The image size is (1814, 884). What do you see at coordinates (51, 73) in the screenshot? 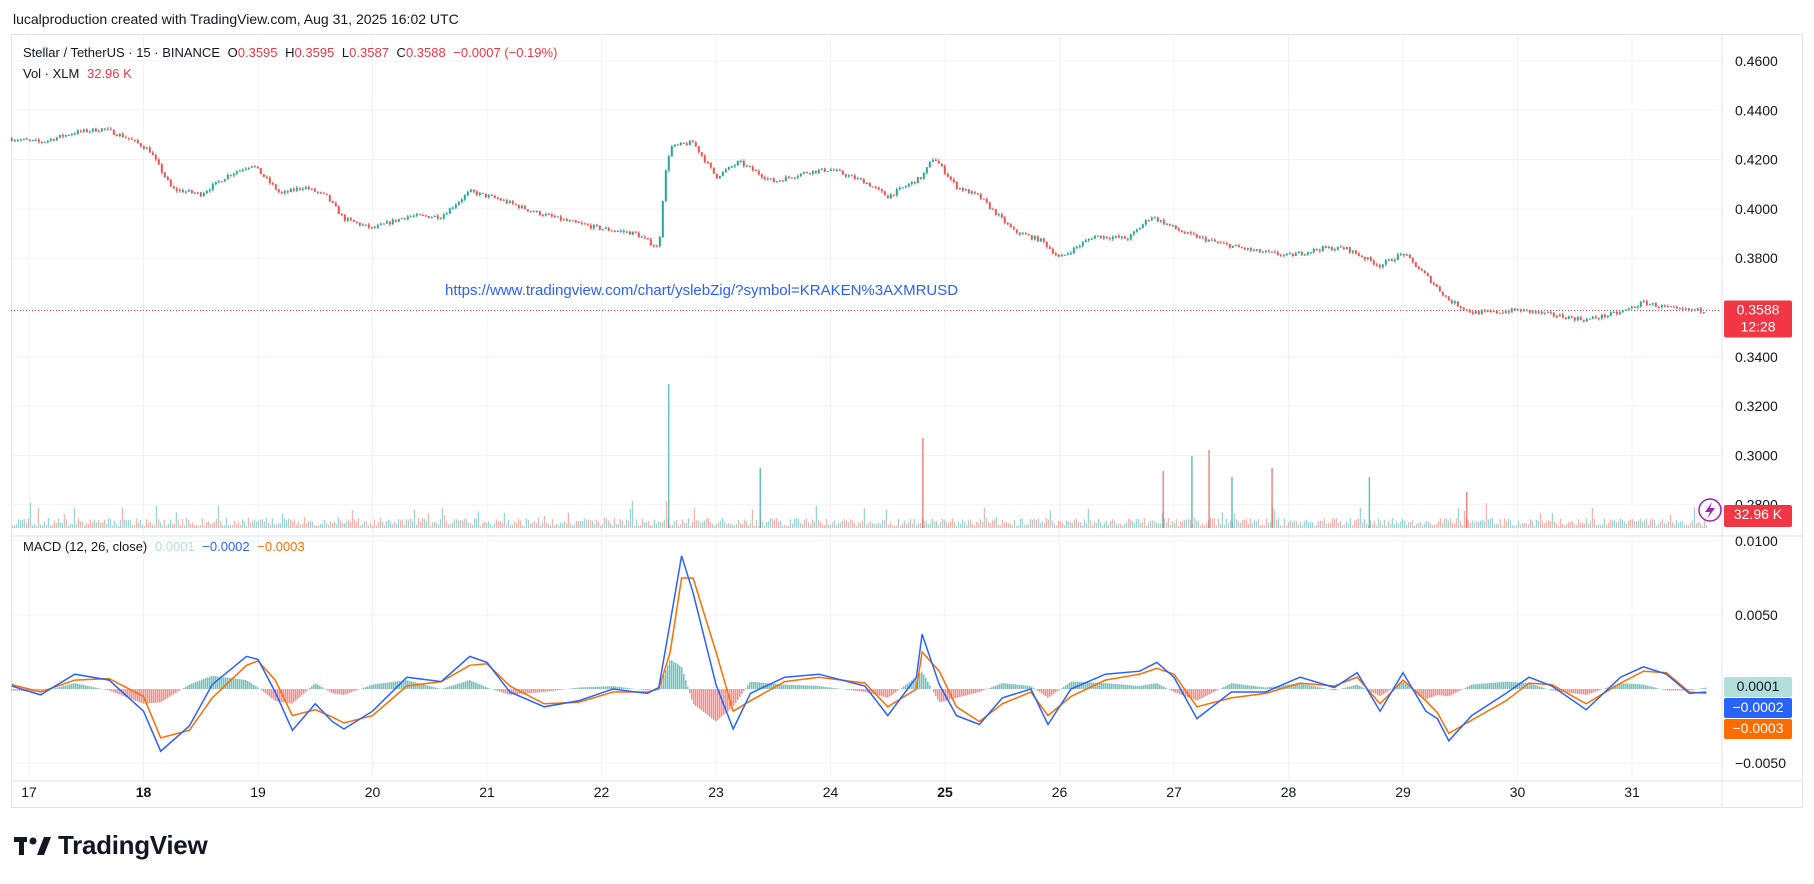
I see `volume-label: Vol · XLM` at bounding box center [51, 73].